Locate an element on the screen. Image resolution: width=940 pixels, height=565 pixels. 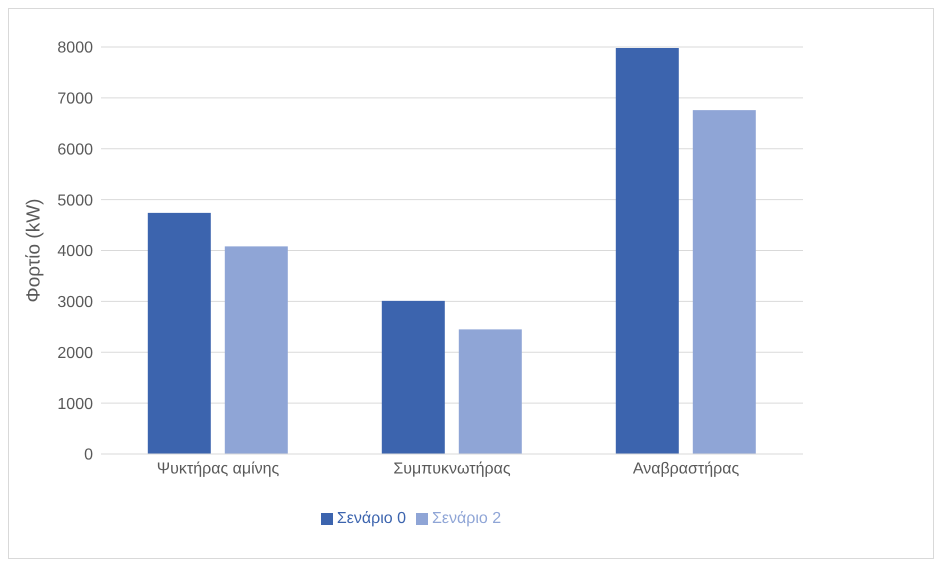
y-tick-label: 6000 is located at coordinates (75, 149).